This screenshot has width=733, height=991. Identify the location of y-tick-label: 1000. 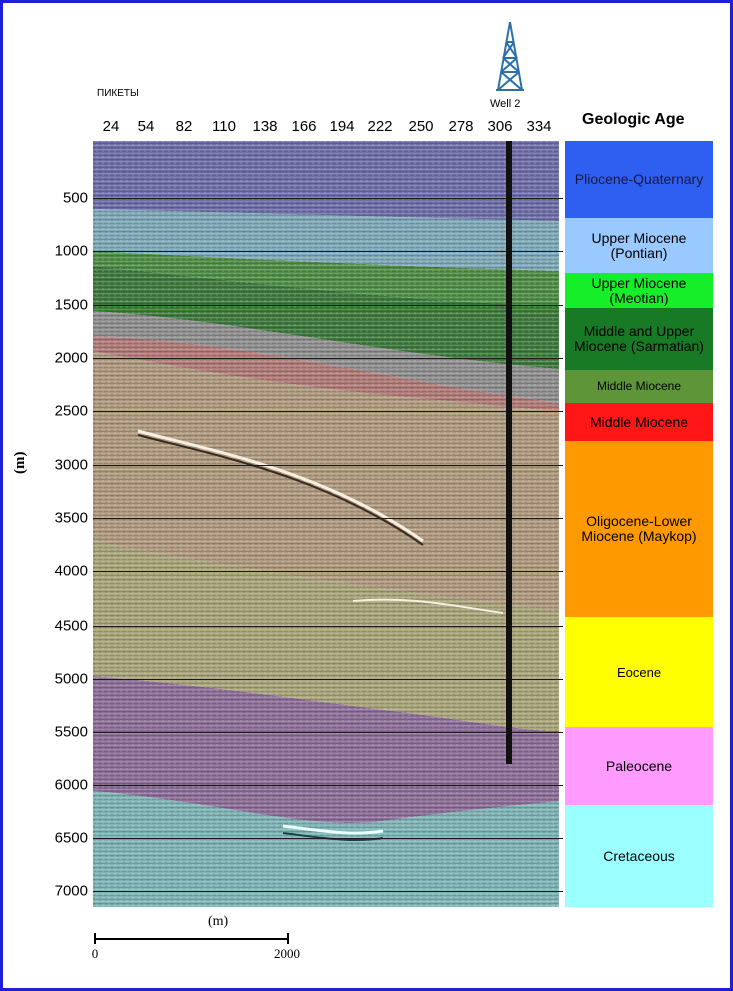
(71, 251).